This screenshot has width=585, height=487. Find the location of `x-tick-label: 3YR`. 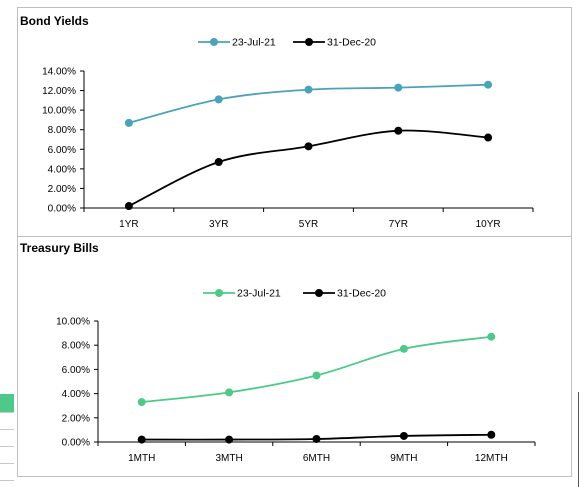

x-tick-label: 3YR is located at coordinates (218, 224).